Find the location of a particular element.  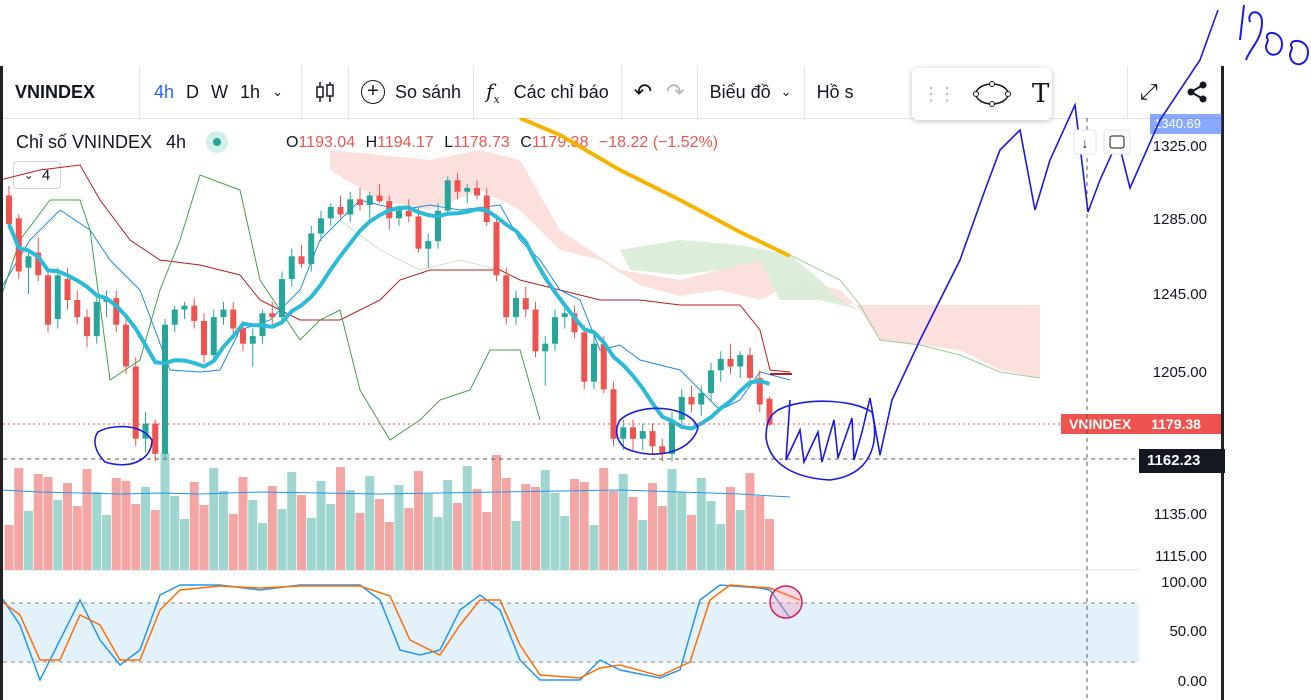

undo-icon: ↶ is located at coordinates (643, 91).